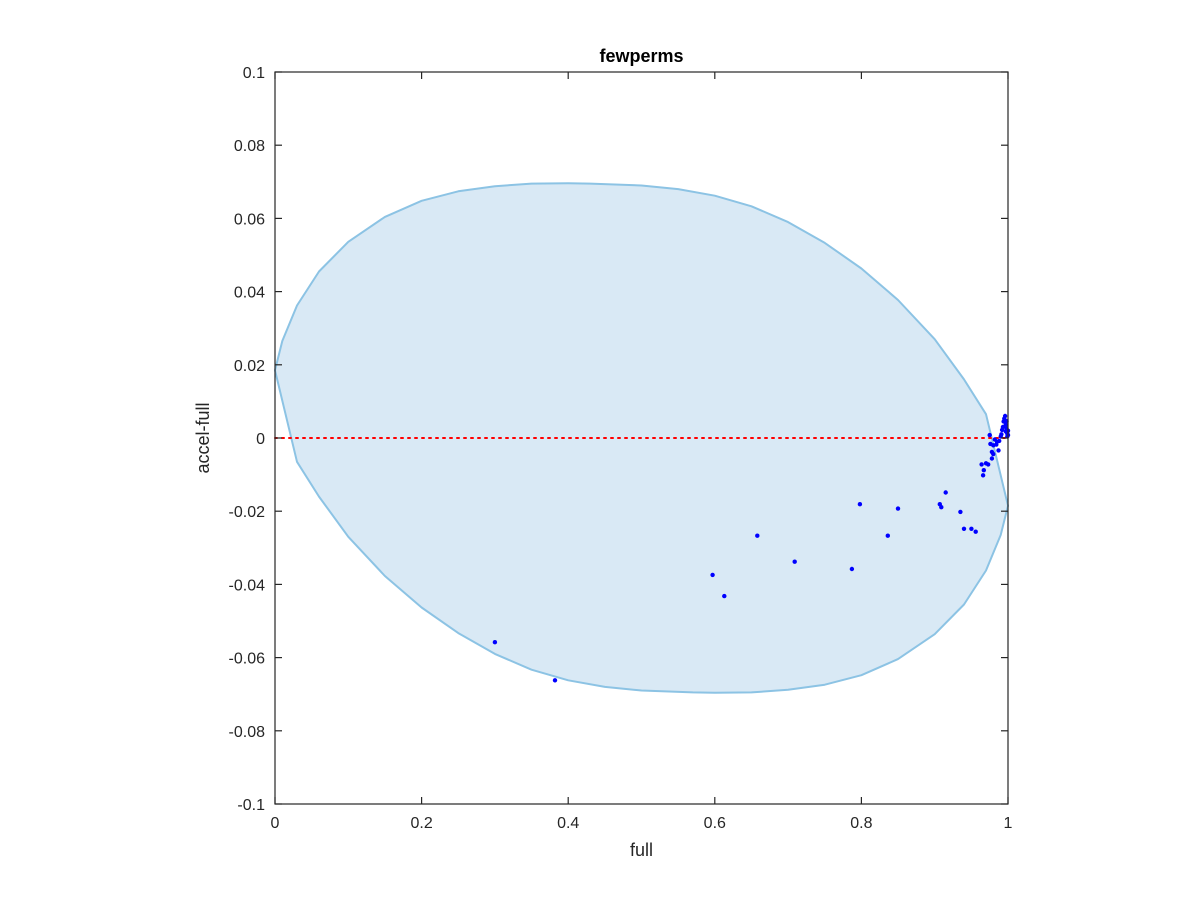 This screenshot has height=905, width=1200. Describe the element at coordinates (421, 823) in the screenshot. I see `x-tick-label: 0.2` at that location.